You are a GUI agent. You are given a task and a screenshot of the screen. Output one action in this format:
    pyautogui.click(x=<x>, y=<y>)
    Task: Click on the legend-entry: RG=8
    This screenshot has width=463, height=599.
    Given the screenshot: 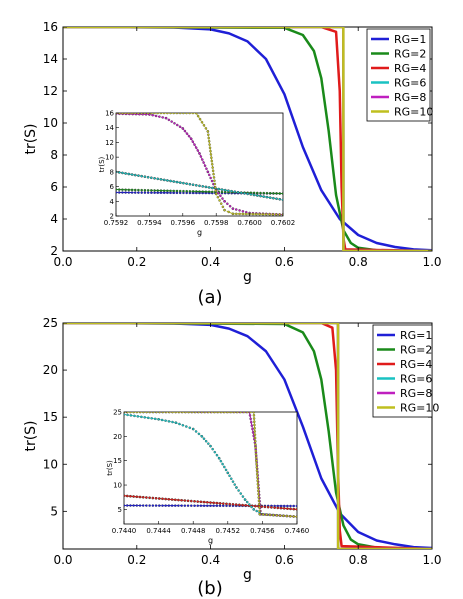 What is the action you would take?
    pyautogui.click(x=416, y=393)
    